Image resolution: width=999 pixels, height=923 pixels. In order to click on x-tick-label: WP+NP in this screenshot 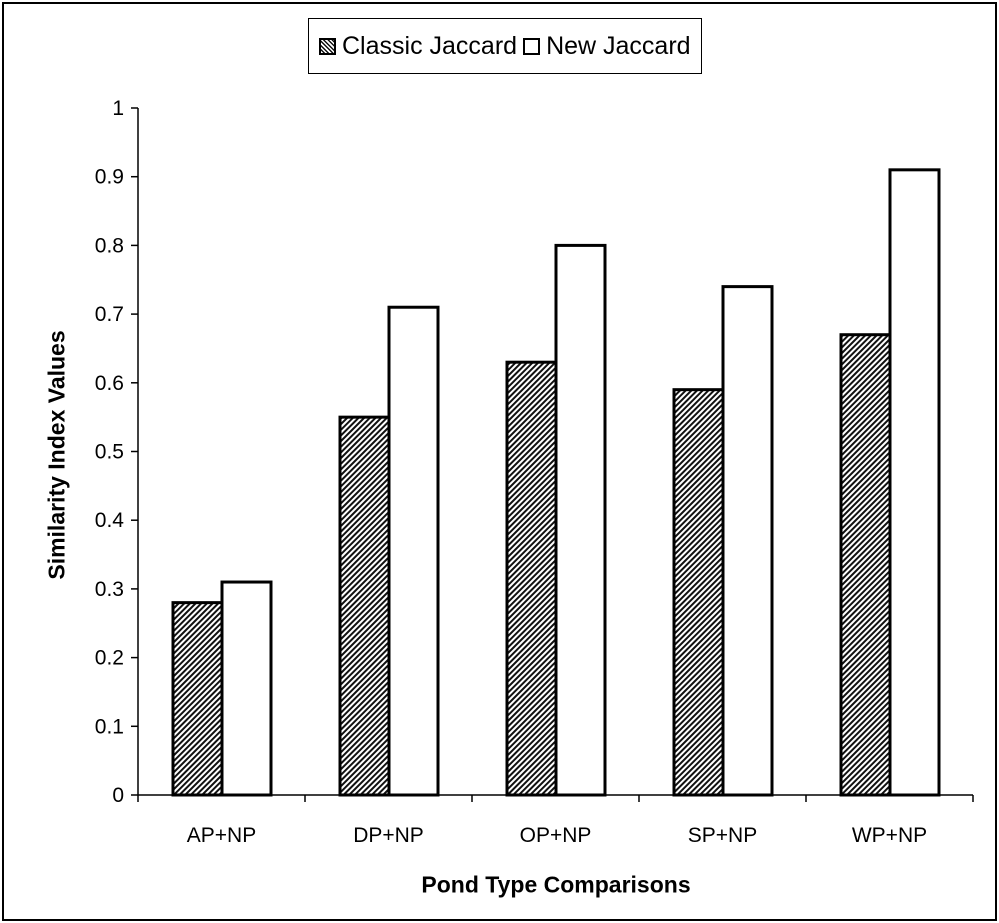, I will do `click(889, 835)`.